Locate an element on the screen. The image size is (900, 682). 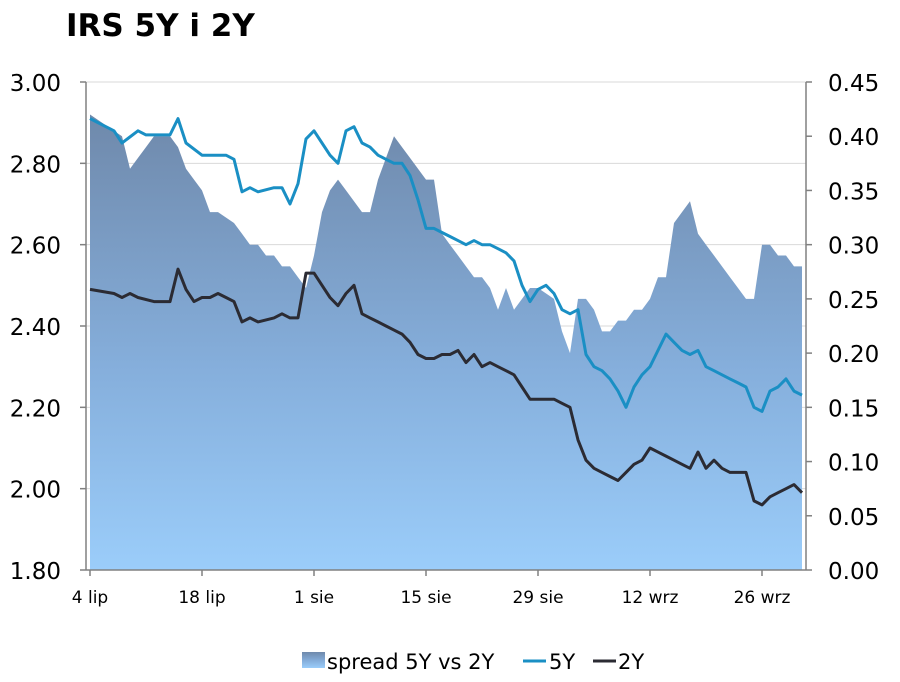
right-tick-label-5: 0.20 is located at coordinates (853, 355).